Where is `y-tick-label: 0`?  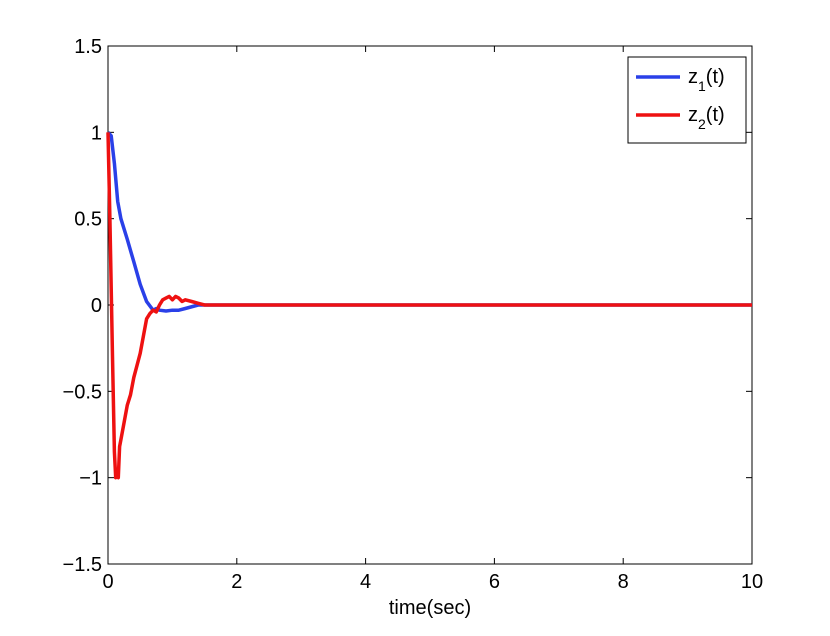
y-tick-label: 0 is located at coordinates (96, 306).